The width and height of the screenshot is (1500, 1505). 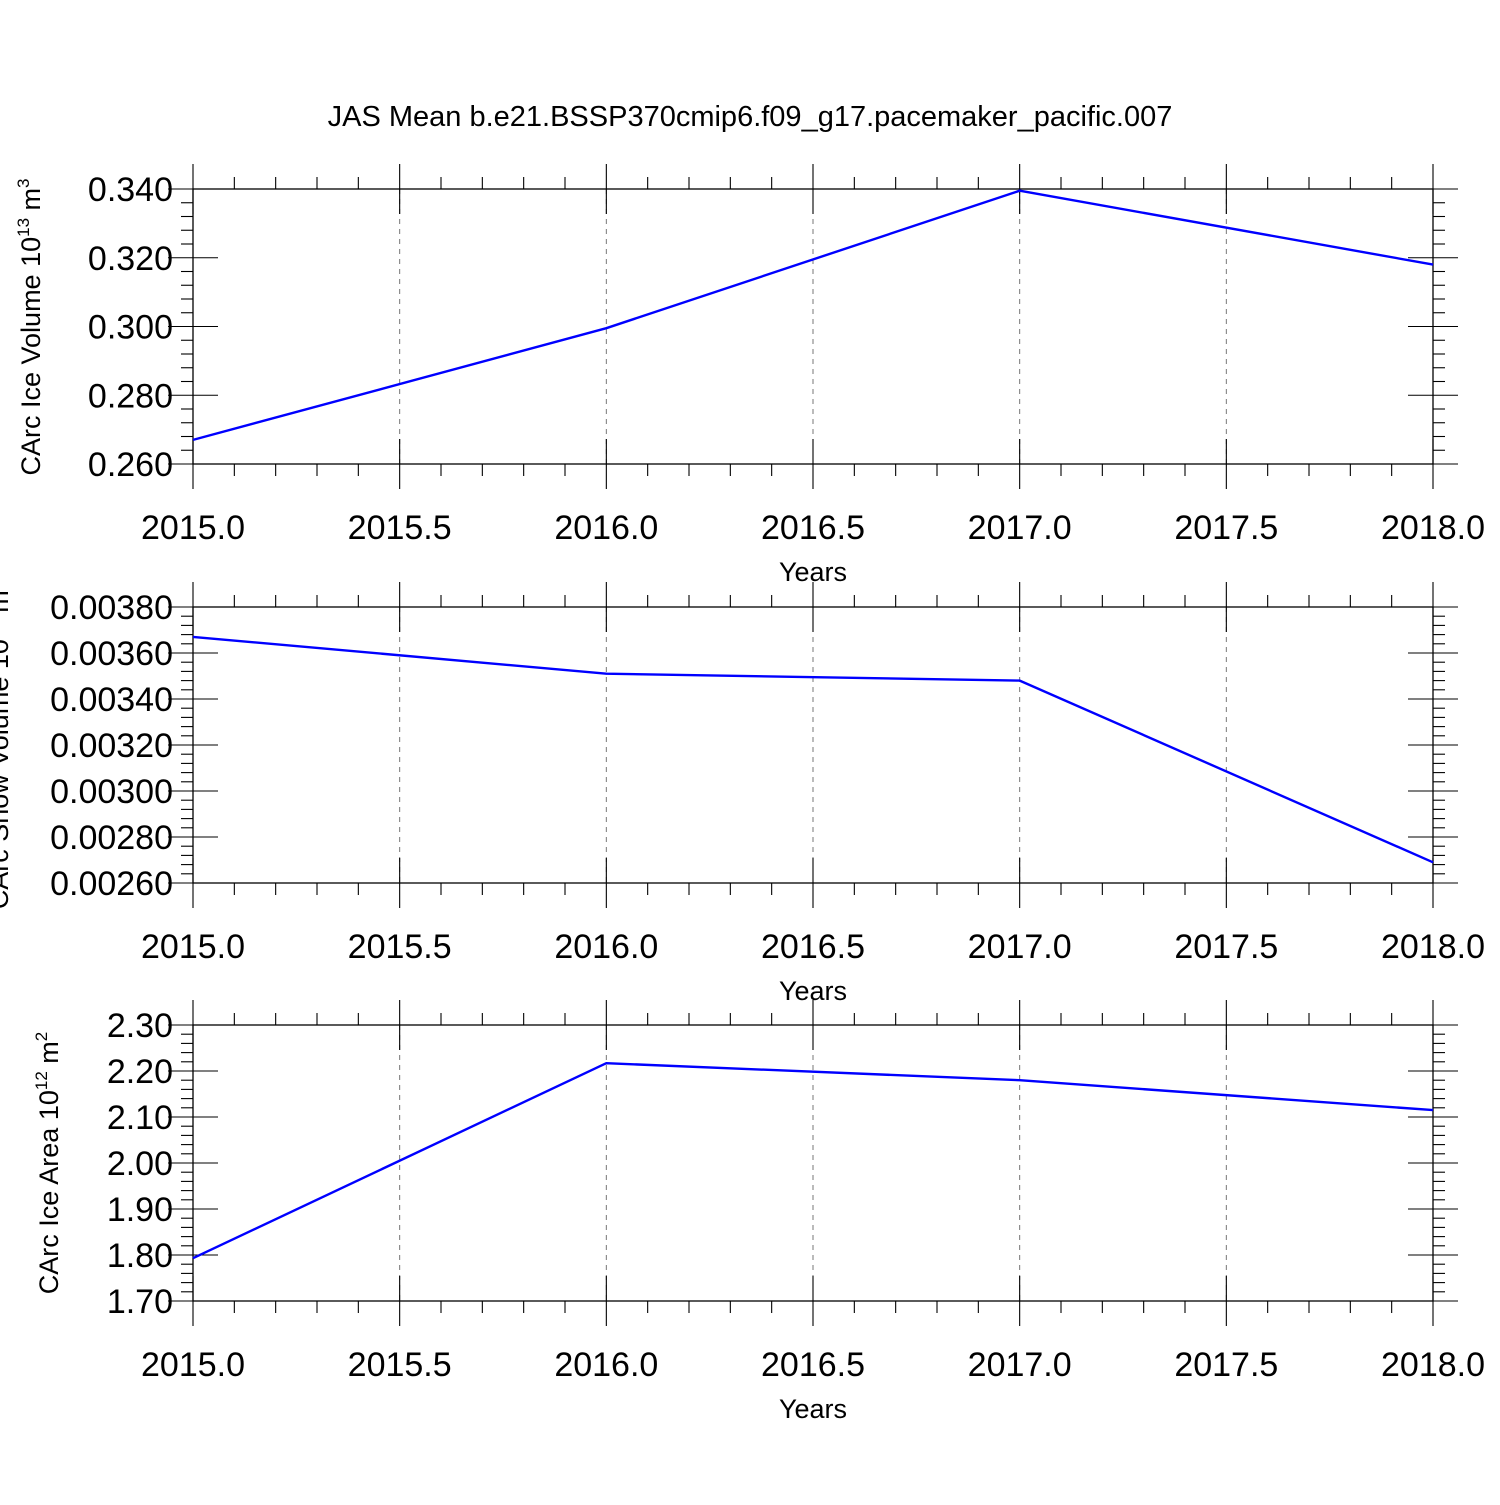 I want to click on y-tick-label: 0.00260, so click(x=111, y=884).